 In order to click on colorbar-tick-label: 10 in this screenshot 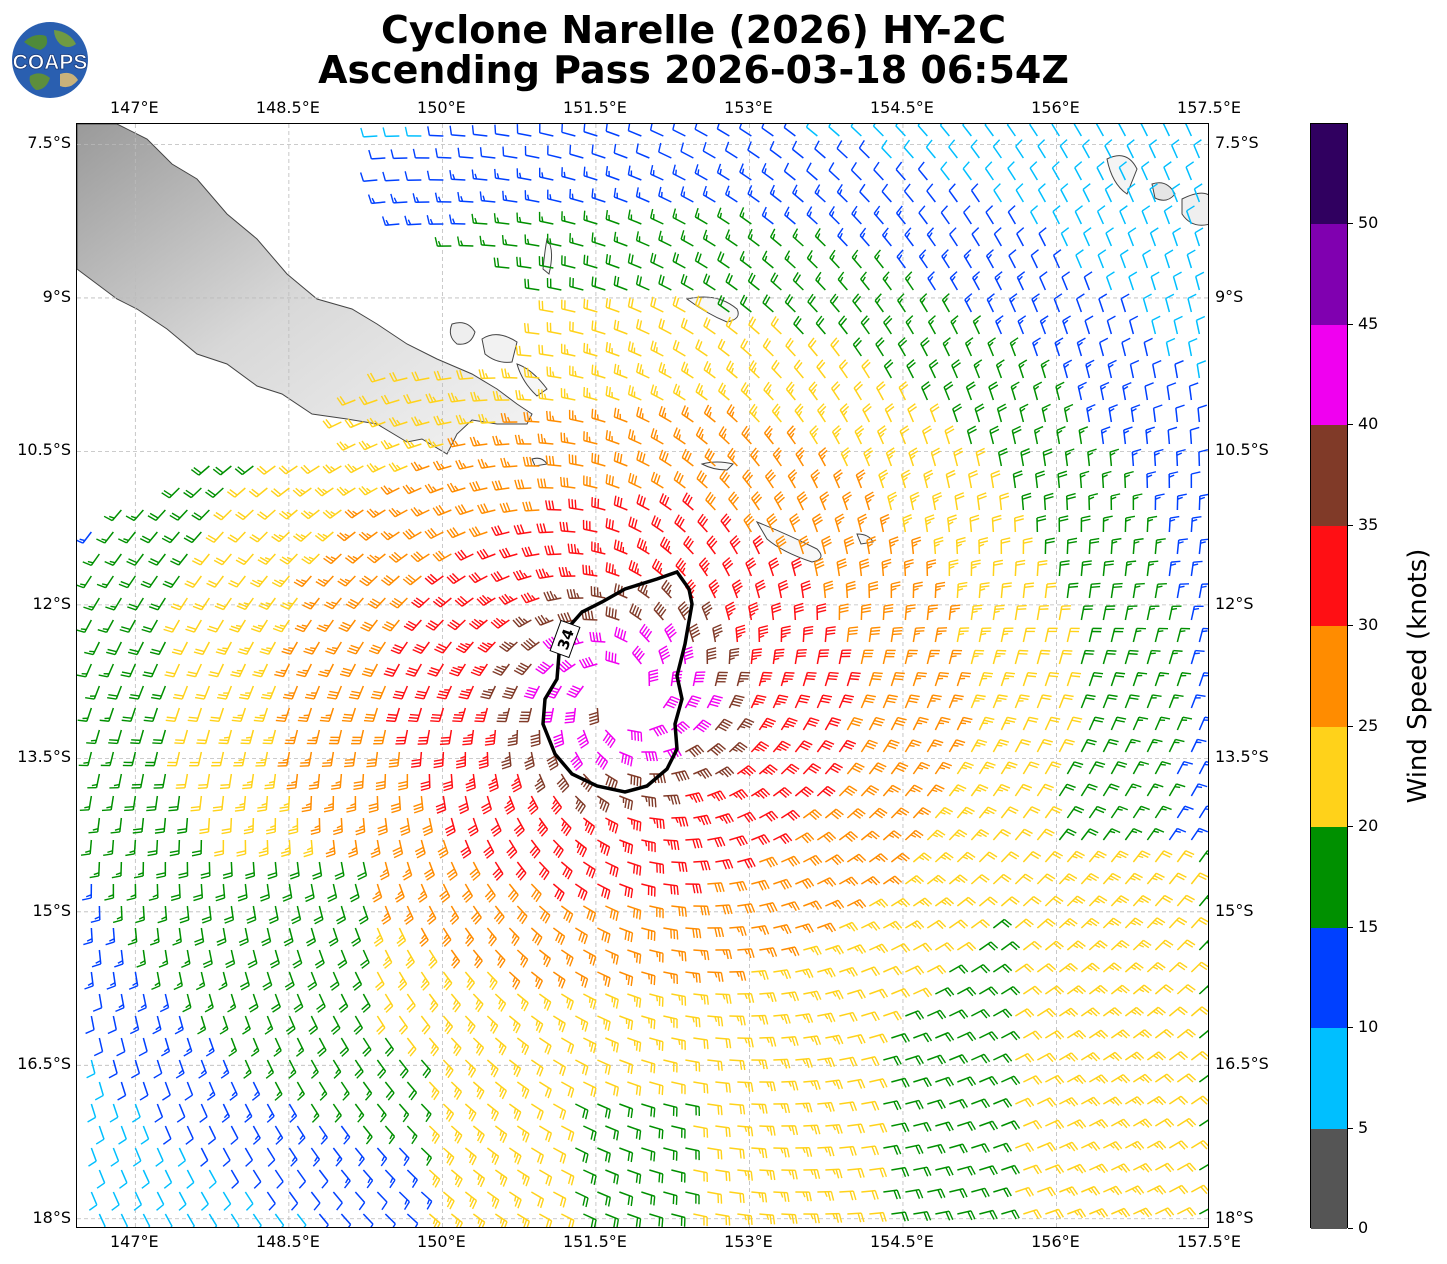, I will do `click(1368, 1027)`.